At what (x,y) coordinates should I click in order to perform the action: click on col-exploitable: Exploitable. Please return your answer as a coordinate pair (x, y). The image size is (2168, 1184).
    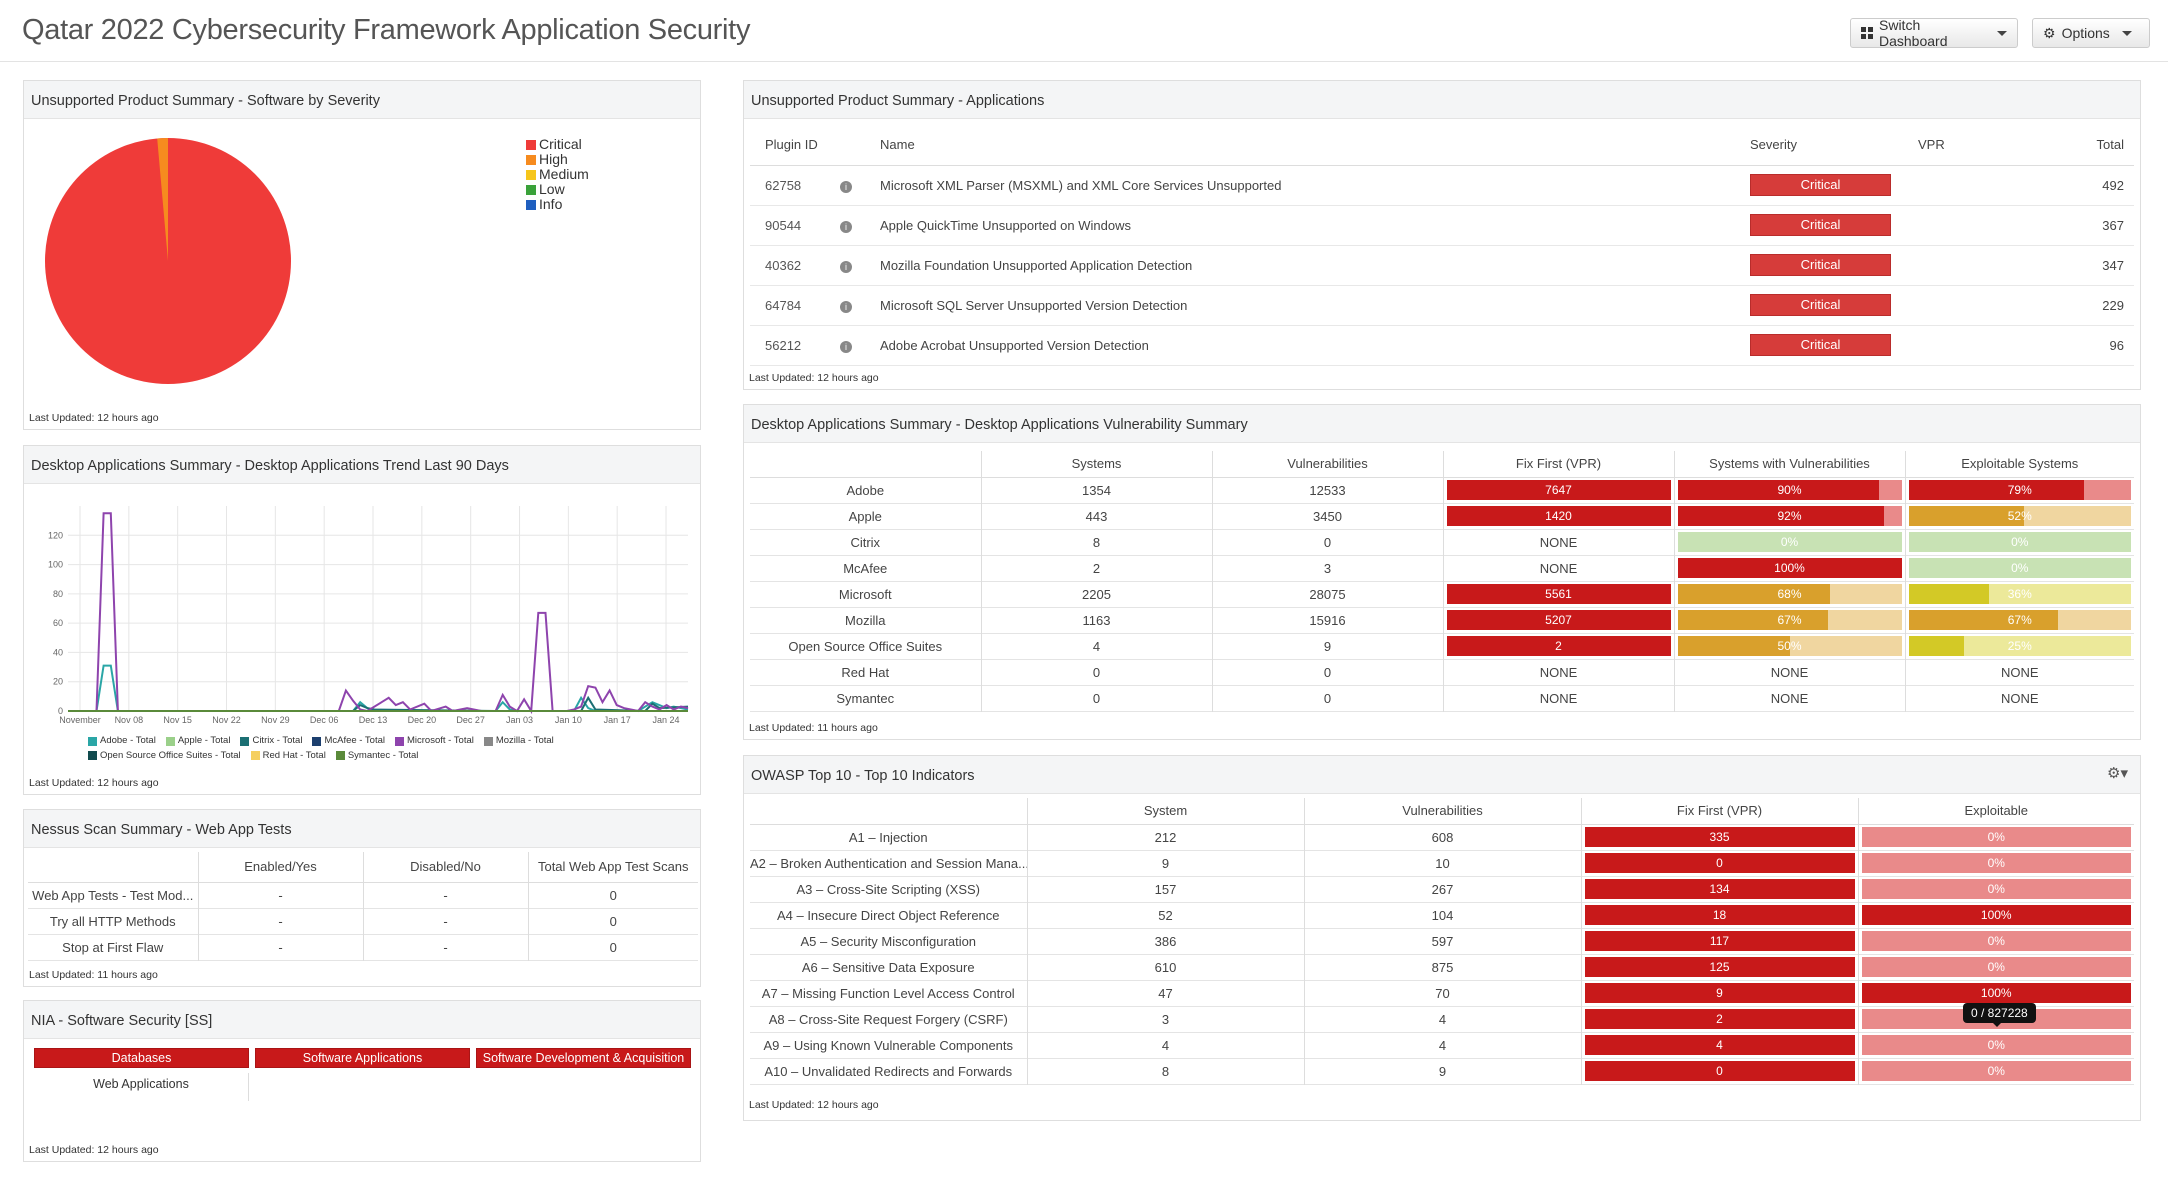
    Looking at the image, I should click on (1996, 811).